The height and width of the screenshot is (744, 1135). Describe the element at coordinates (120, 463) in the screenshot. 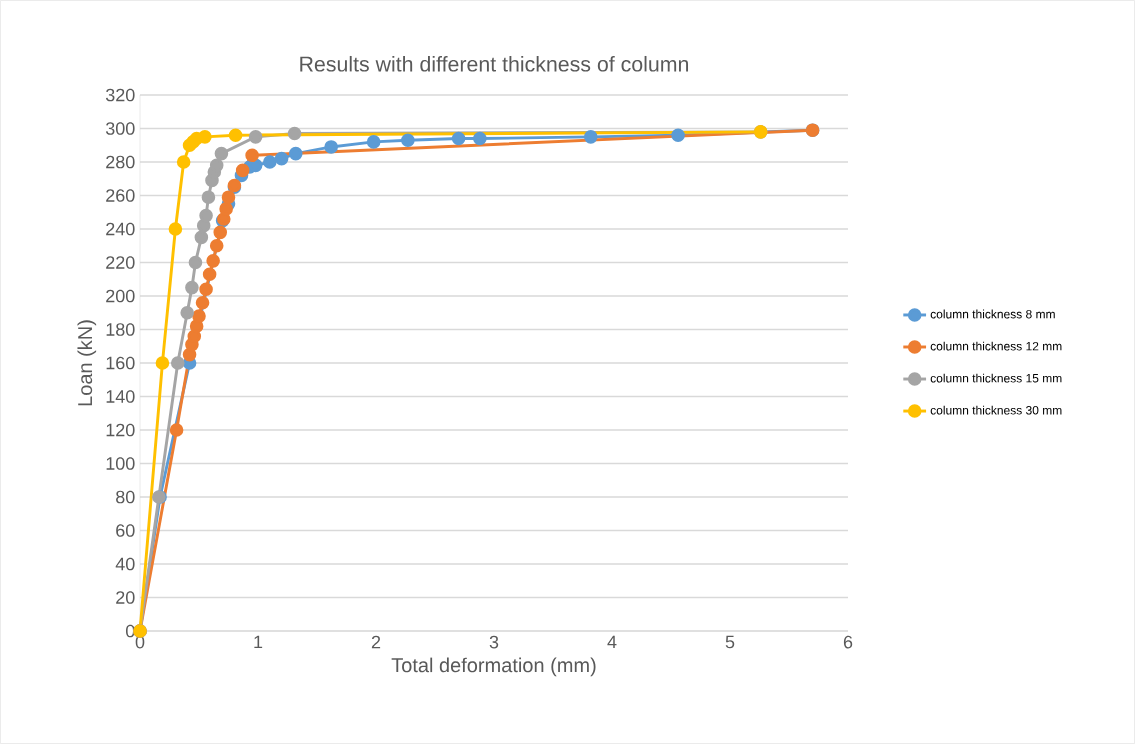

I see `y-tick-label: 100` at that location.